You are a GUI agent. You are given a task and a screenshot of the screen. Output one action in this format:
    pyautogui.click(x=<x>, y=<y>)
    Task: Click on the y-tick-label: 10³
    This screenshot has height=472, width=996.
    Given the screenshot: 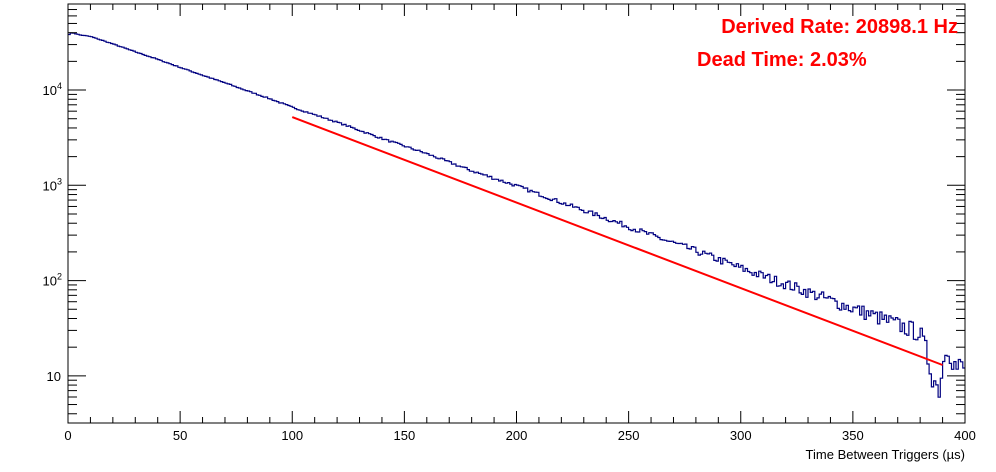 What is the action you would take?
    pyautogui.click(x=52, y=184)
    